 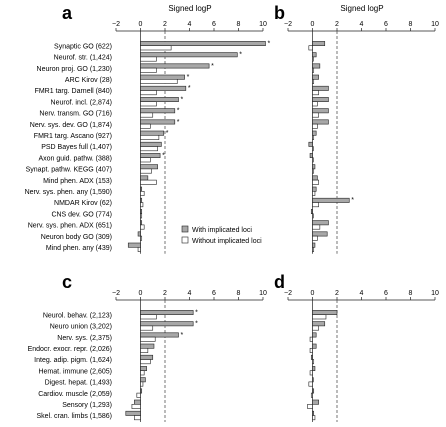 What do you see at coordinates (81, 214) in the screenshot?
I see `category-label: CNS dev. GO (774)` at bounding box center [81, 214].